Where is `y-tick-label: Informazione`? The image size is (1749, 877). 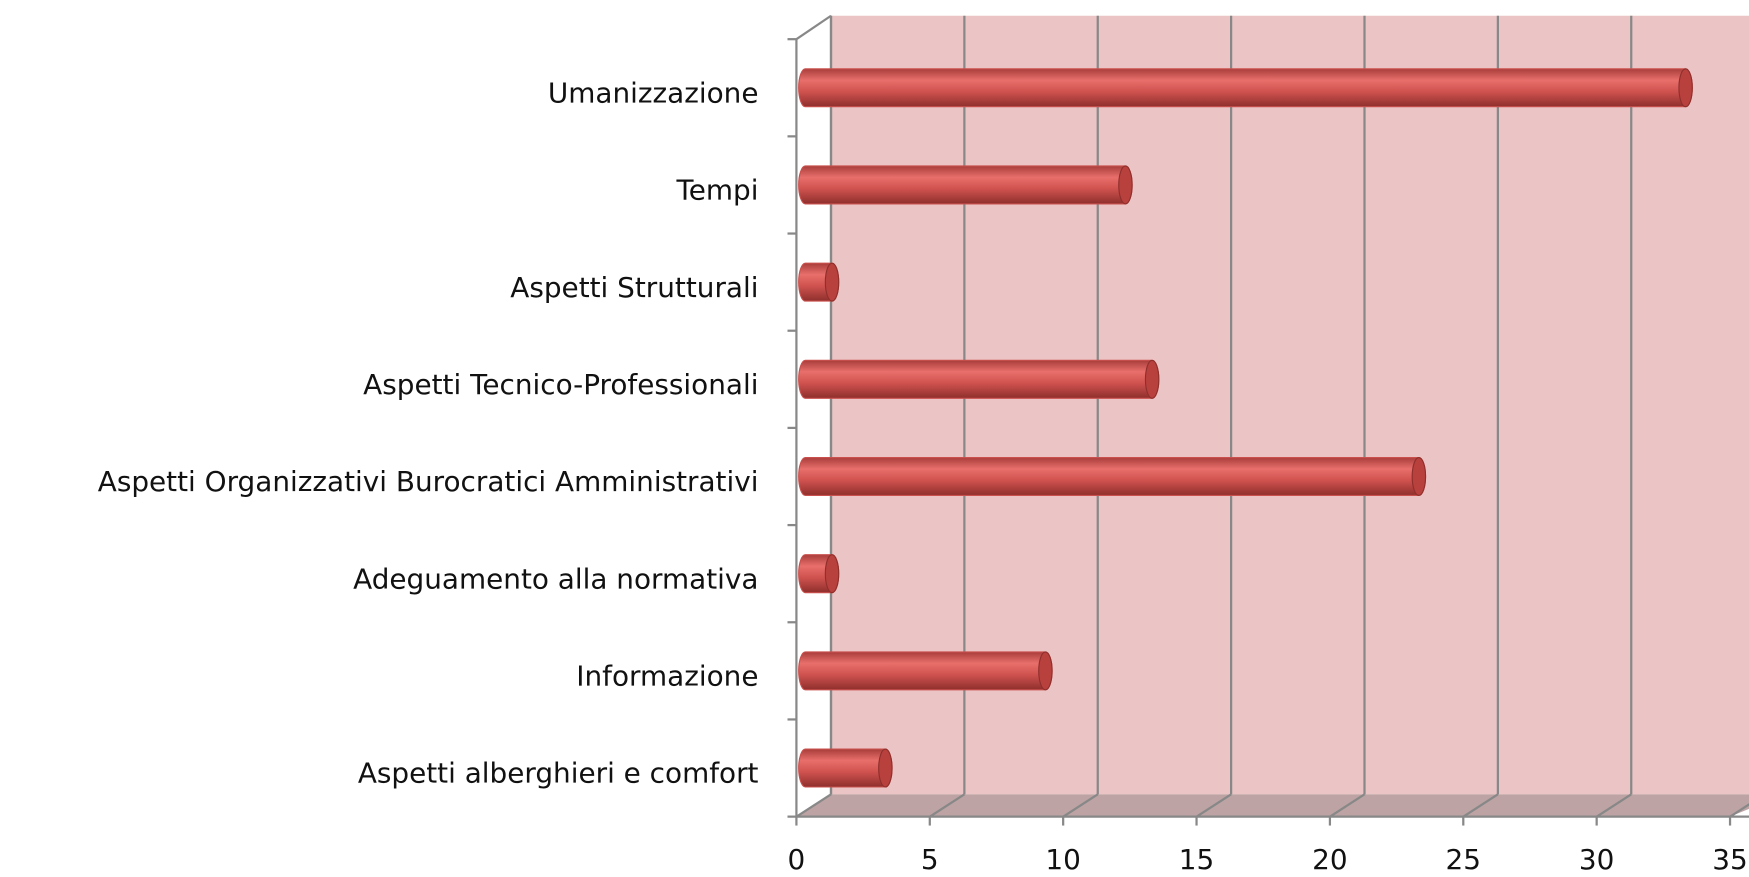 y-tick-label: Informazione is located at coordinates (667, 676).